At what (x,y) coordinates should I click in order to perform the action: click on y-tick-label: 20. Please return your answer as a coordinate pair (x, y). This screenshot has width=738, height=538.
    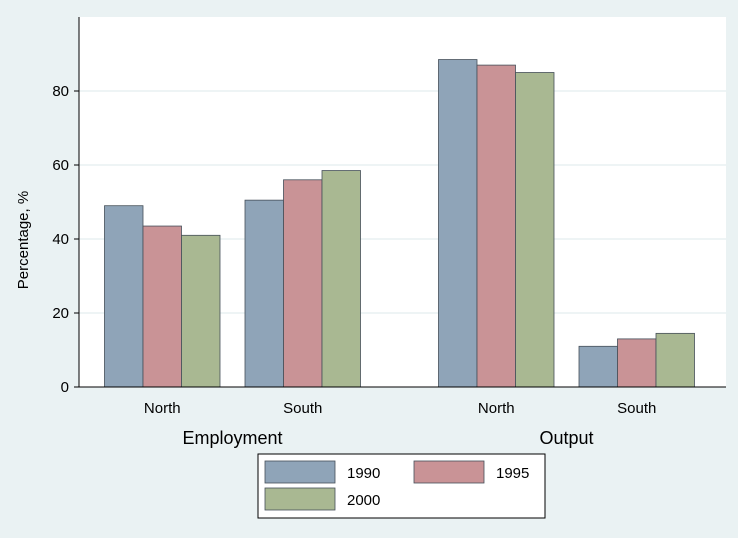
    Looking at the image, I should click on (60, 313).